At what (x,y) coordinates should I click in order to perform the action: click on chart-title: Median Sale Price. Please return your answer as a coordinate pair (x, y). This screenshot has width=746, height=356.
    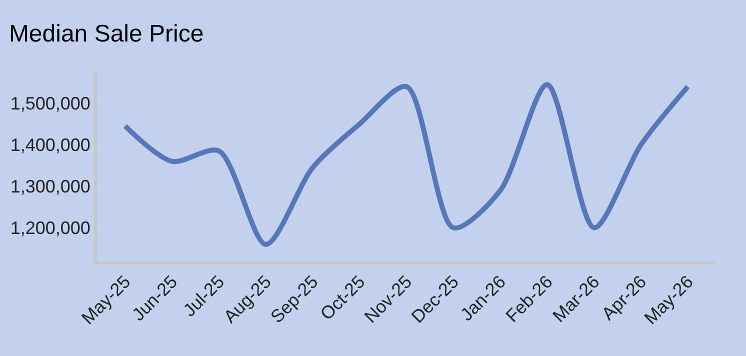
    Looking at the image, I should click on (106, 34).